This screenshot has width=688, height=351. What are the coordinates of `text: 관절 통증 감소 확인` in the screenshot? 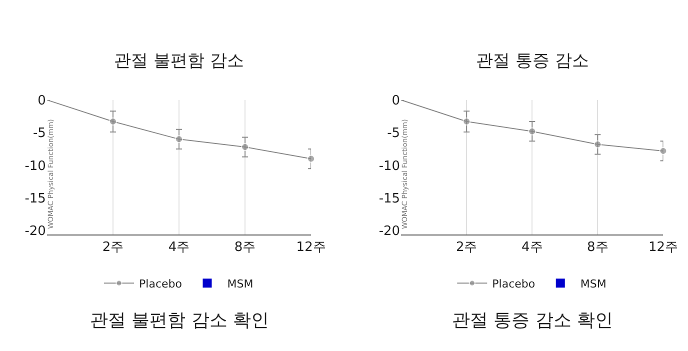 It's located at (533, 320).